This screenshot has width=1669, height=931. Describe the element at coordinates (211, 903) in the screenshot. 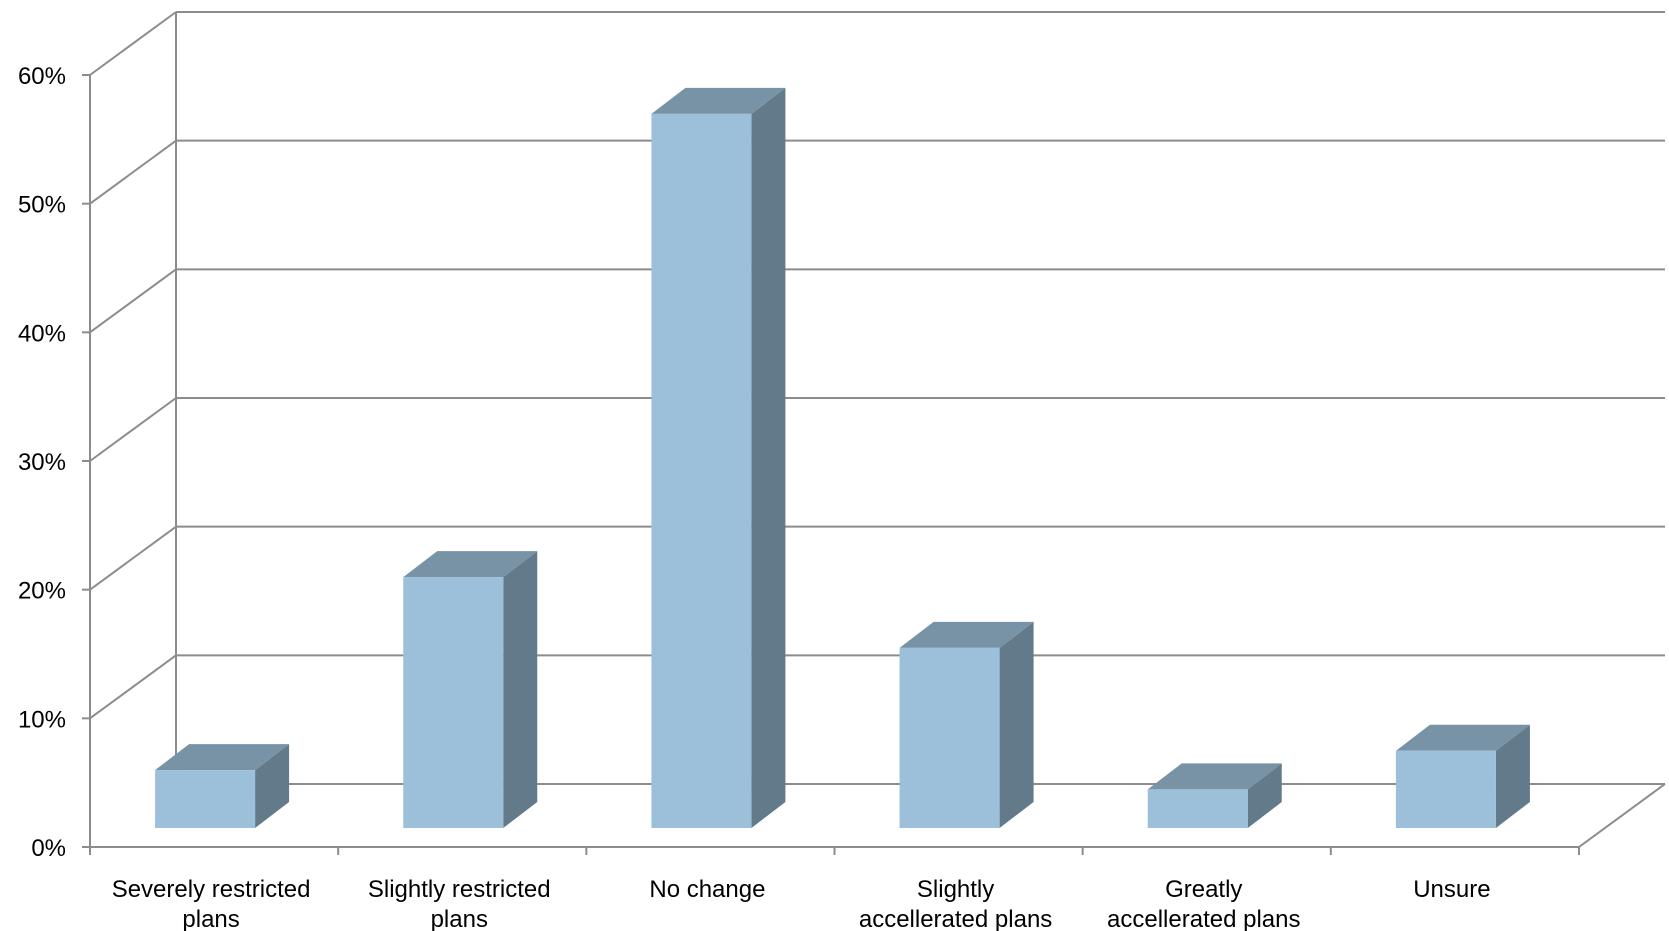

I see `x-category-label: Severely restricted plans` at that location.